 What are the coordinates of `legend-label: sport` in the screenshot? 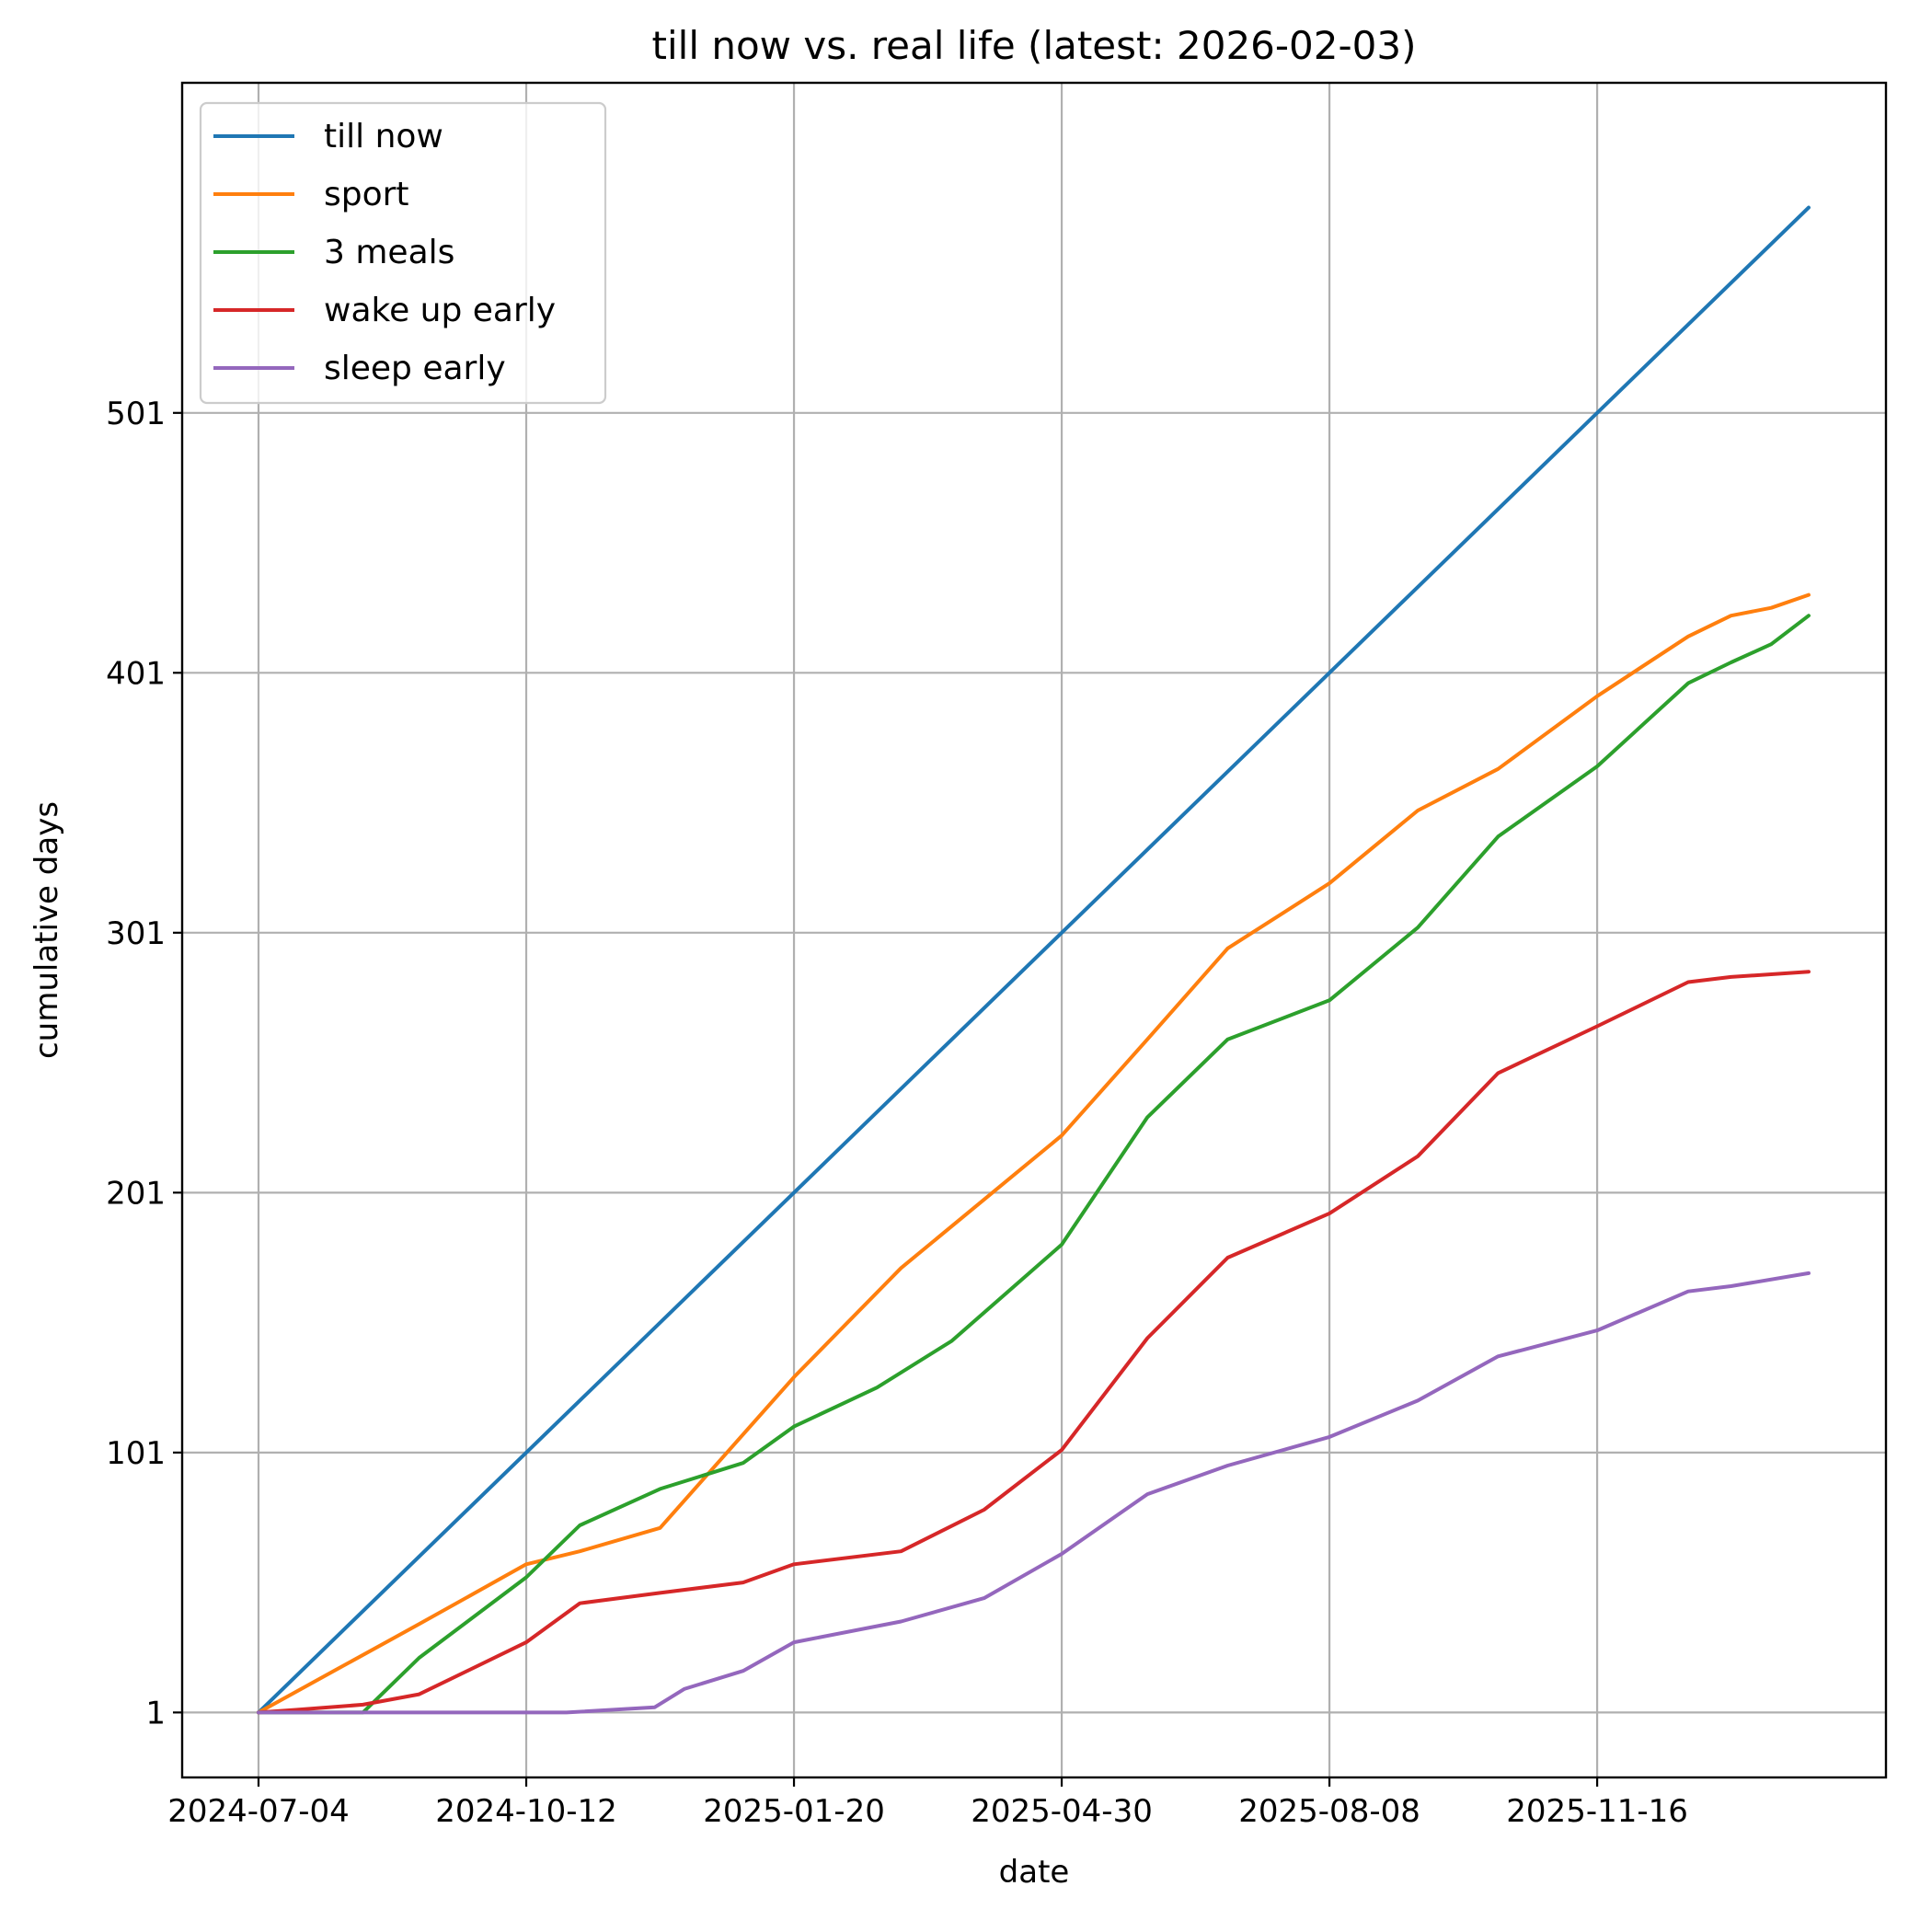 It's located at (366, 194).